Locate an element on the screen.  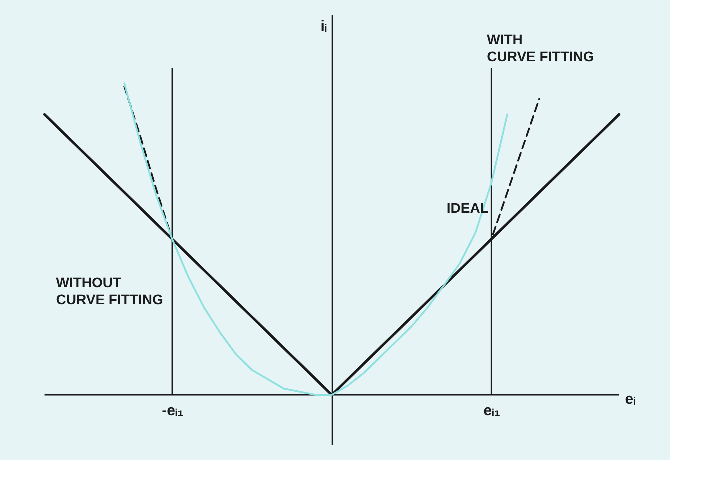
annotation: WITHOUT CURVE FITTING is located at coordinates (110, 291).